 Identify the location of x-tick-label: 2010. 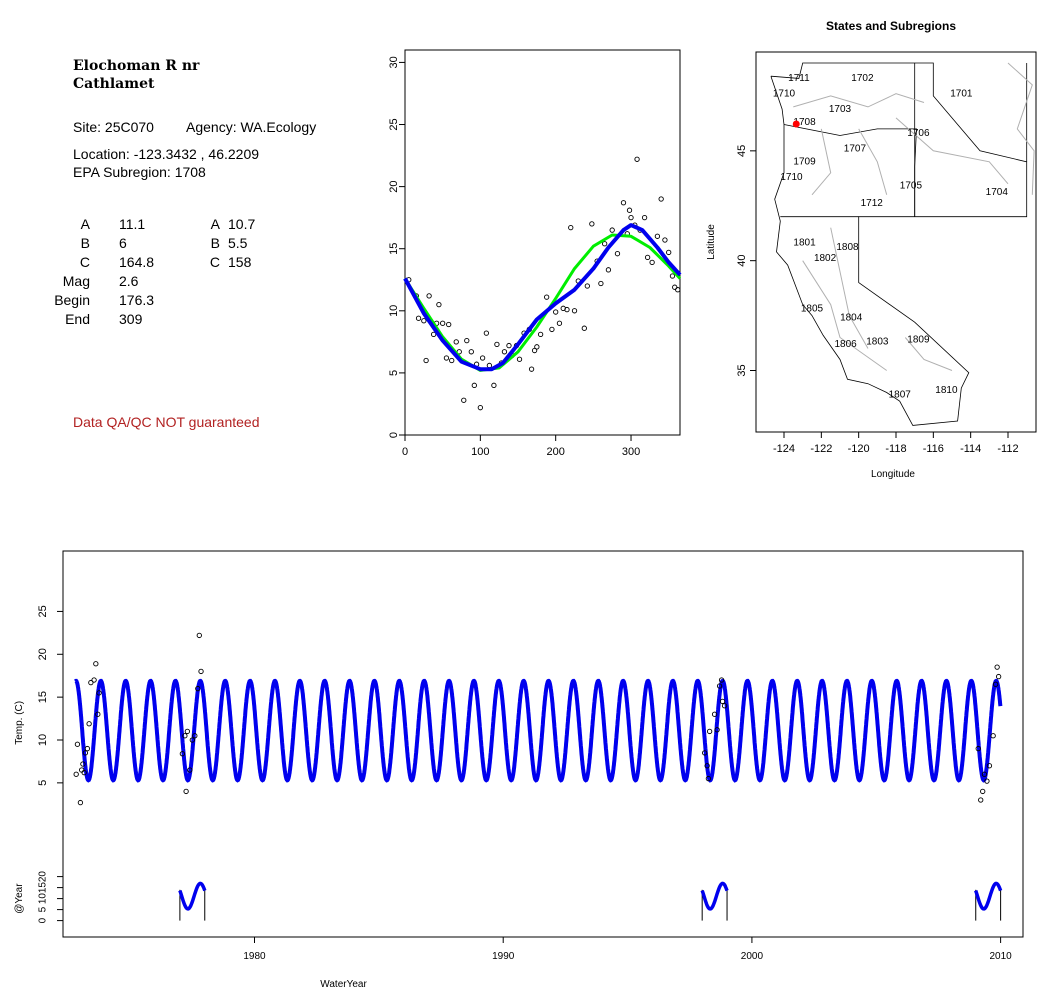
(1000, 956).